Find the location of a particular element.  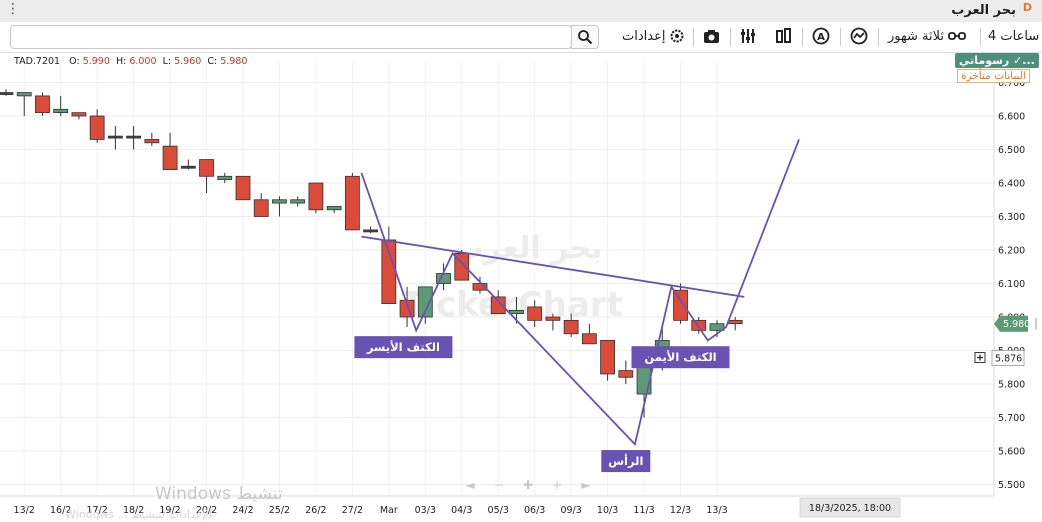

watermark-arabic: بحر العرب is located at coordinates (527, 248).